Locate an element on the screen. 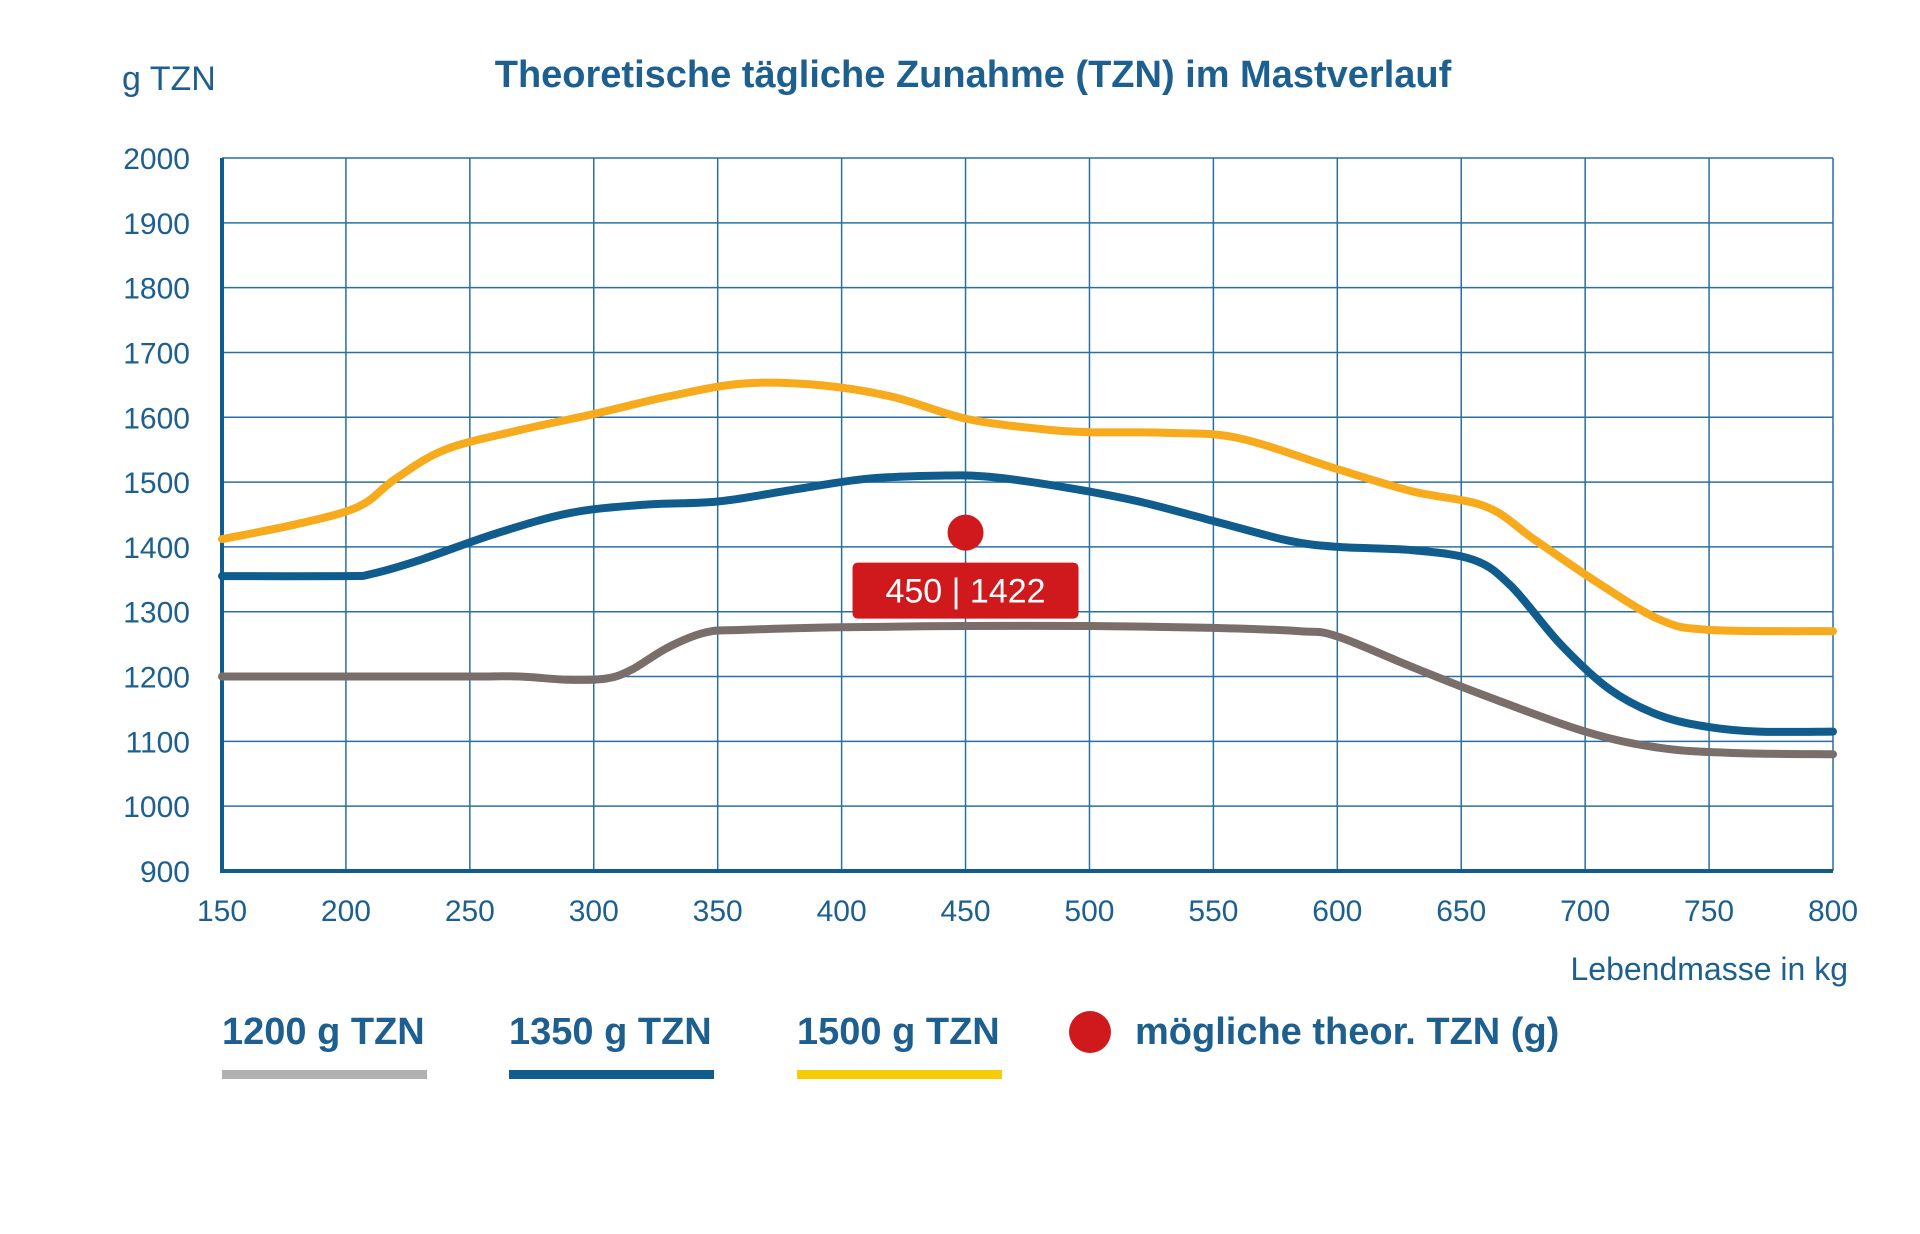  y-tick-label-1300: 1300 is located at coordinates (156, 613).